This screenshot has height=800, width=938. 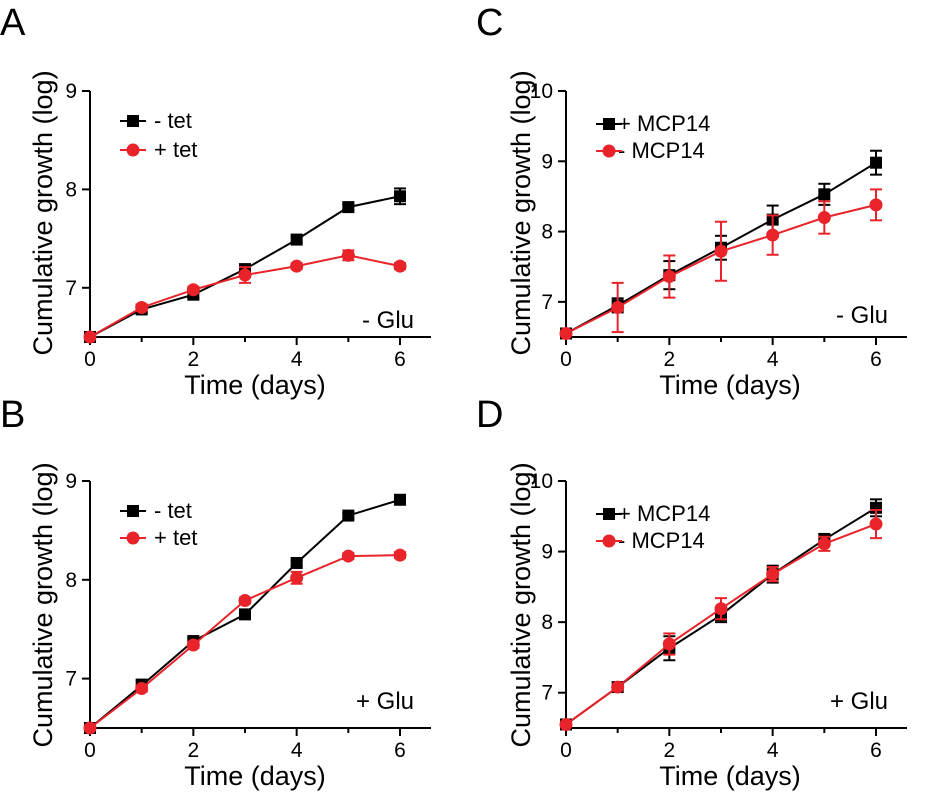 I want to click on panel-letter: B, so click(x=12, y=415).